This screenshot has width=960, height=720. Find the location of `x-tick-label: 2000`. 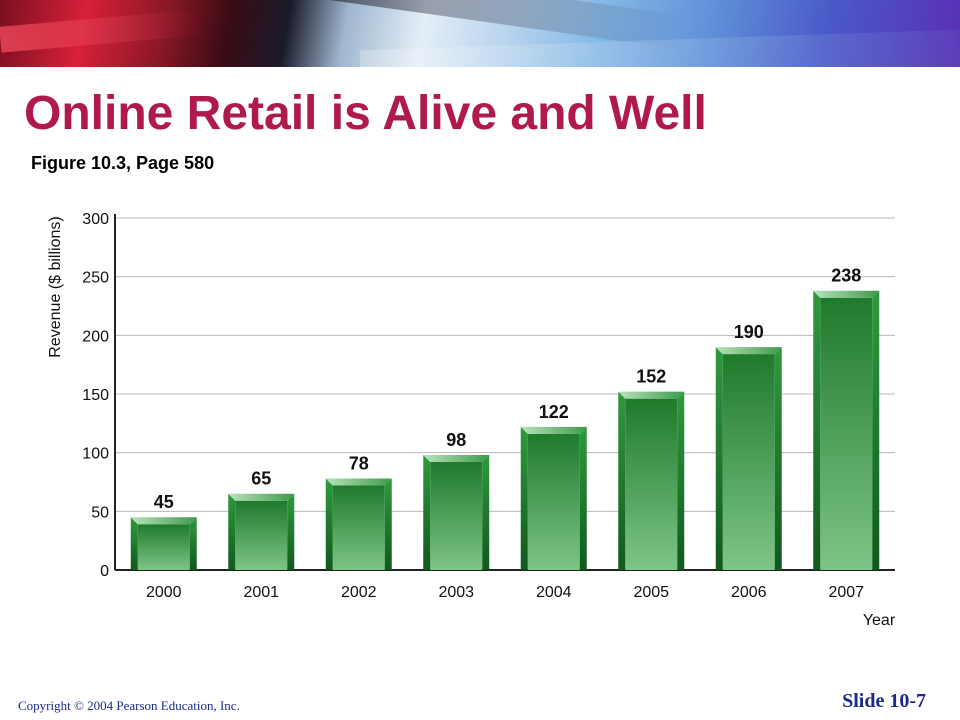

x-tick-label: 2000 is located at coordinates (164, 592).